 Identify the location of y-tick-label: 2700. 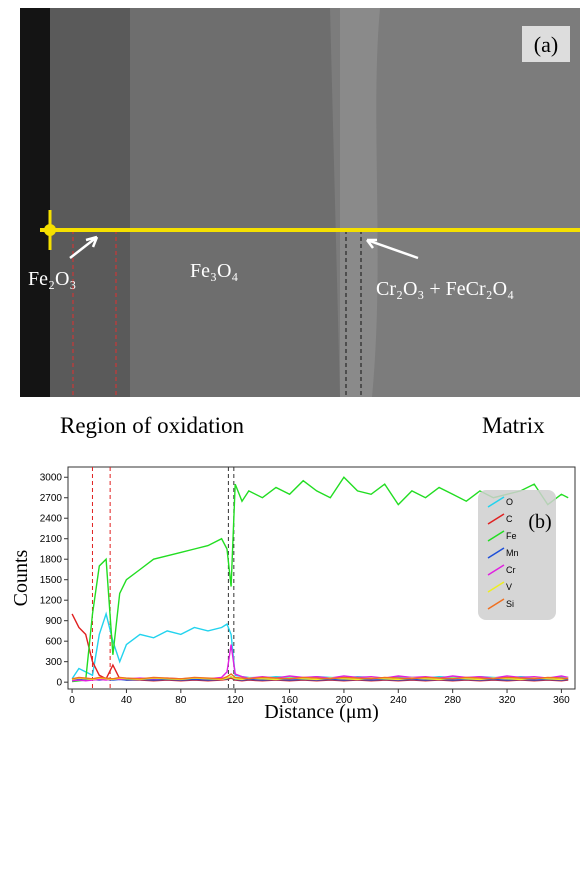
(51, 498).